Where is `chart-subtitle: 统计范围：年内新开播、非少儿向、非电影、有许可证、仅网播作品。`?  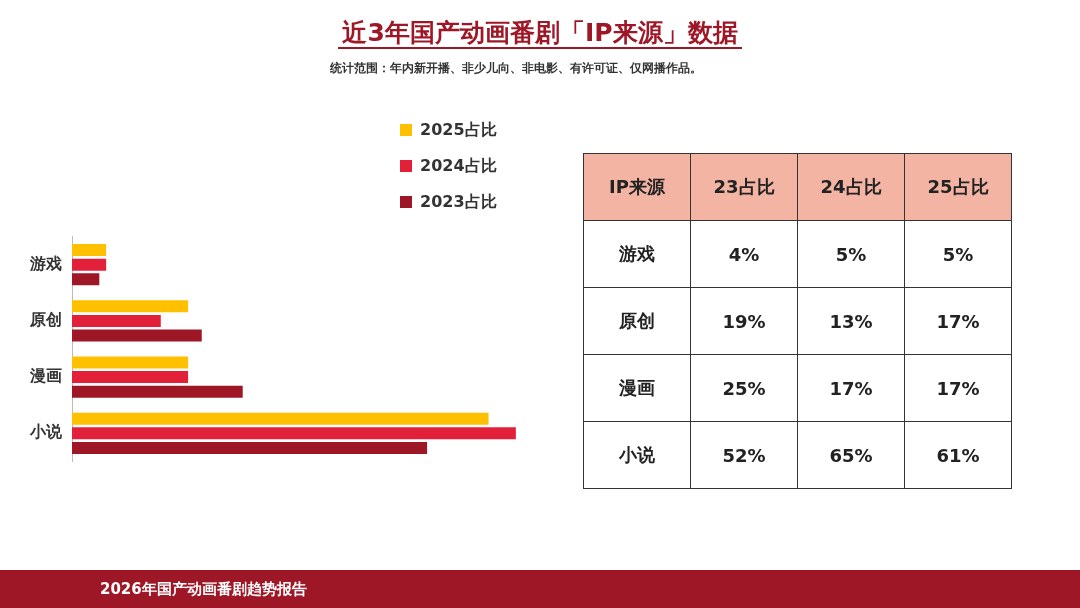 chart-subtitle: 统计范围：年内新开播、非少儿向、非电影、有许可证、仅网播作品。 is located at coordinates (516, 68).